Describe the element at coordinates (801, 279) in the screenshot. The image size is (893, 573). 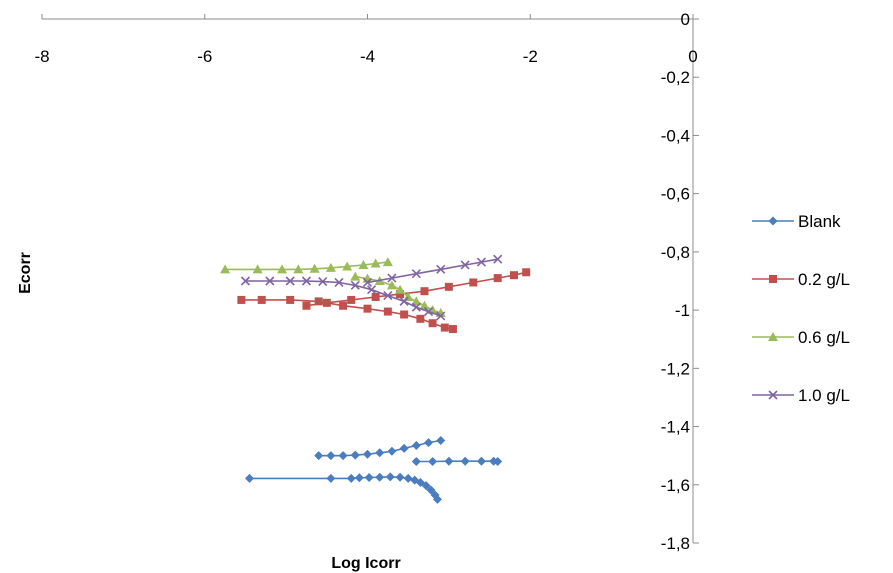
I see `legend-item-1: 0.2 g/L` at that location.